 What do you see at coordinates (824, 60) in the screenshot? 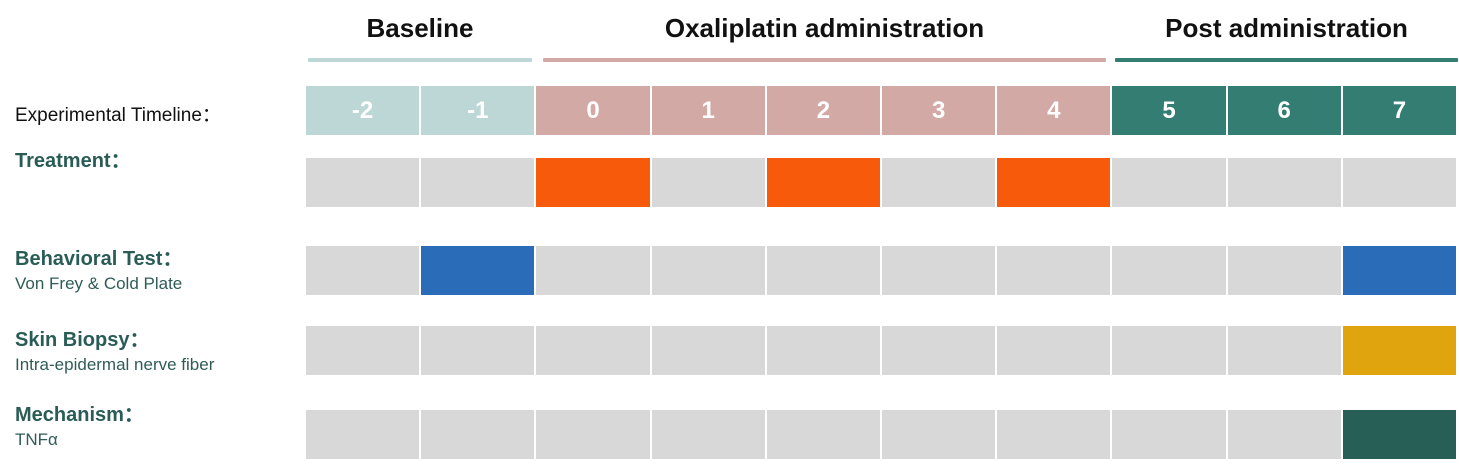
I see `phase-line-oxaliplatin` at bounding box center [824, 60].